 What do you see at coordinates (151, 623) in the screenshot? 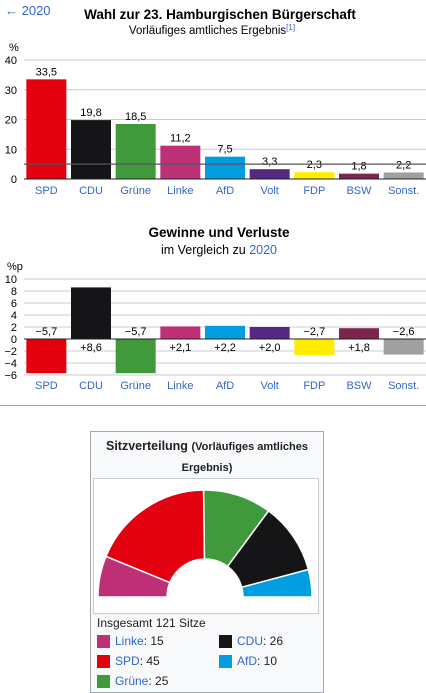
I see `total-seats-label: Insgesamt 121 Sitze` at bounding box center [151, 623].